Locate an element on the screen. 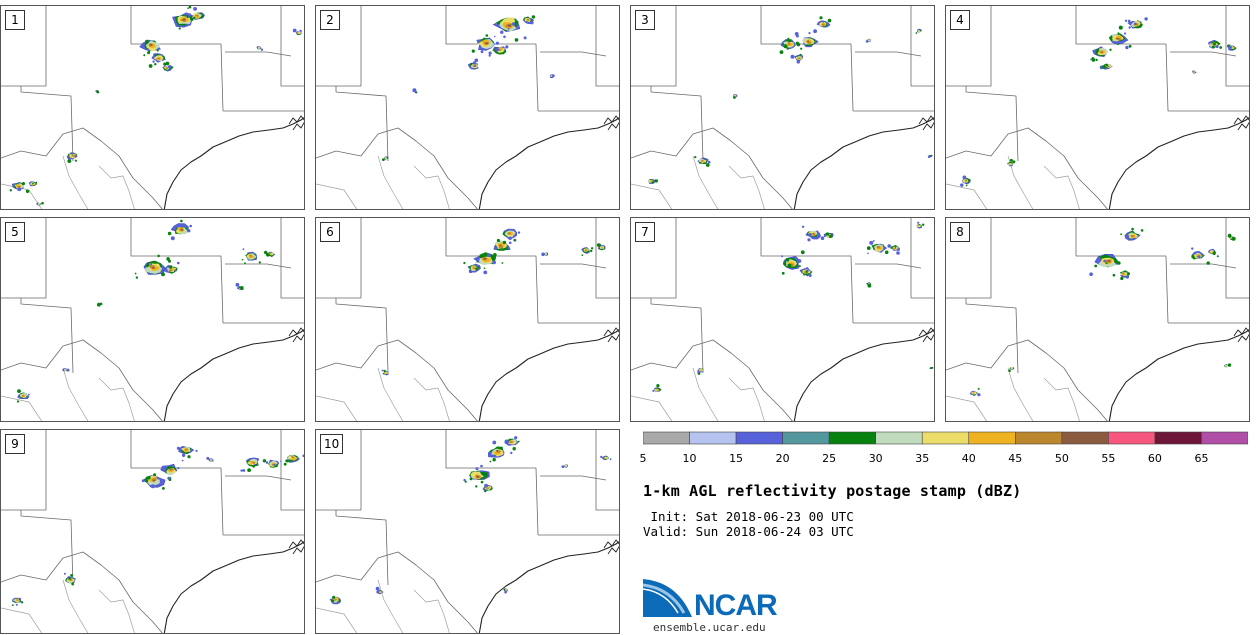  member-panel-4: 4 is located at coordinates (1097, 107).